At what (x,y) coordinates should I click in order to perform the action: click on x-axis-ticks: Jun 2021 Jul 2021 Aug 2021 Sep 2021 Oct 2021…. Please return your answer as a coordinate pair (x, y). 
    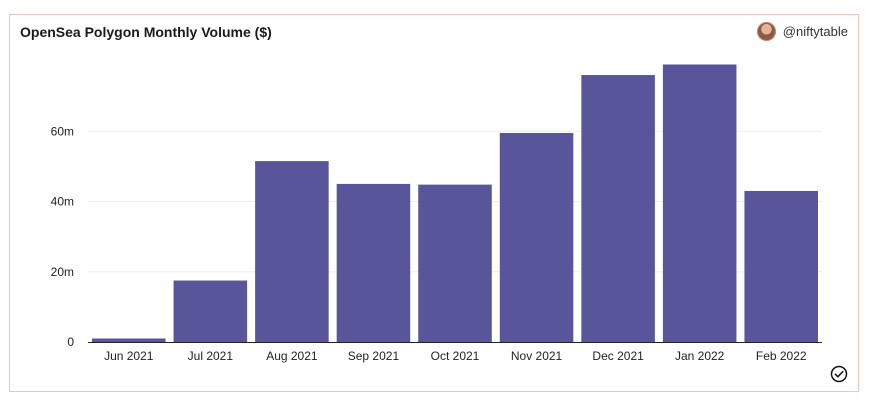
    Looking at the image, I should click on (455, 356).